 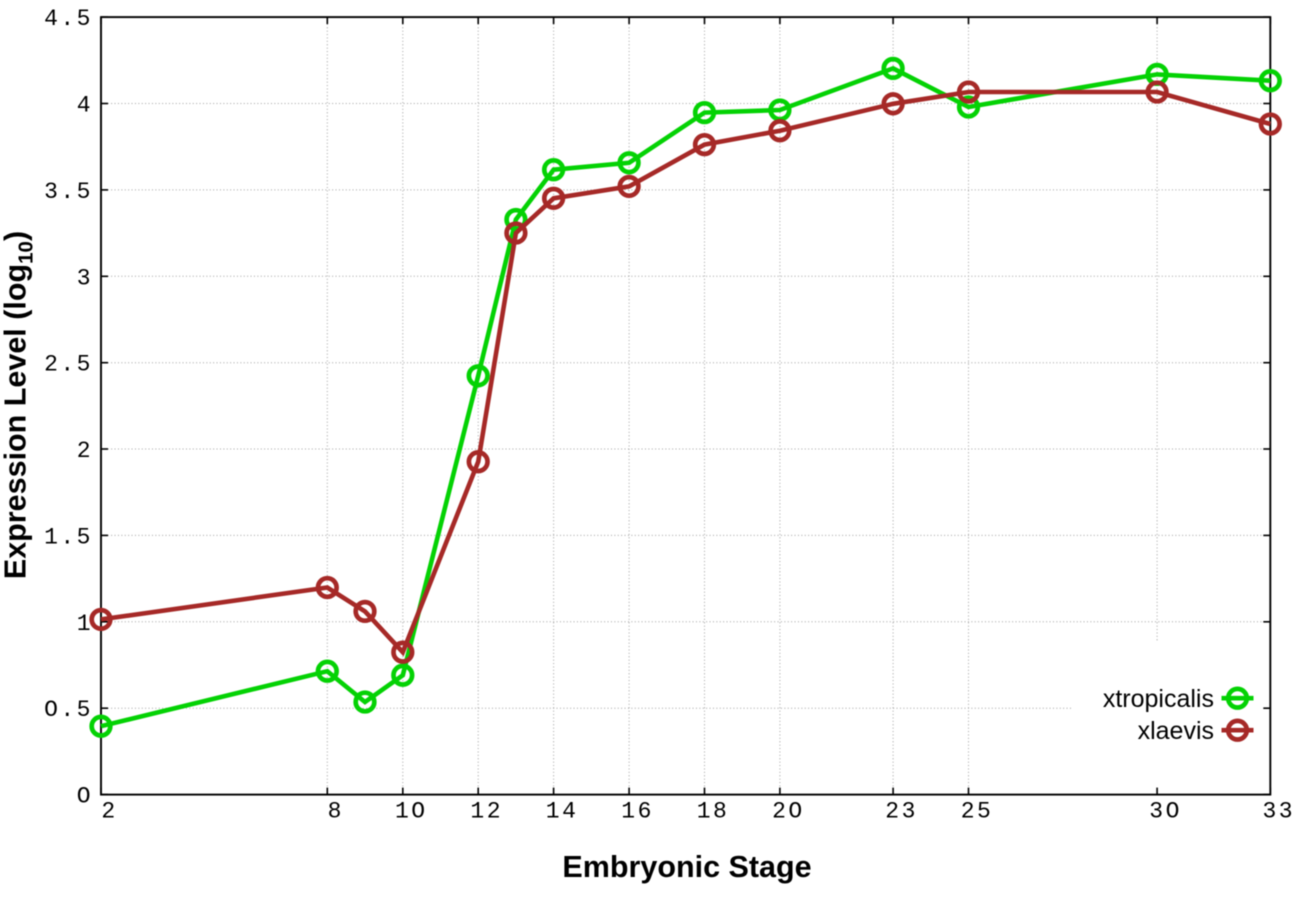 I want to click on svg-text: 12, so click(x=486, y=812).